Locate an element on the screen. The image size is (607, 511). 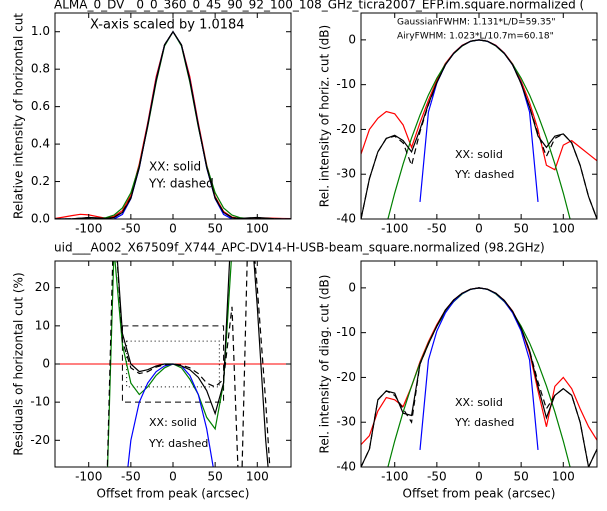
annotation: X-axis scaled by 1.0184 is located at coordinates (167, 25).